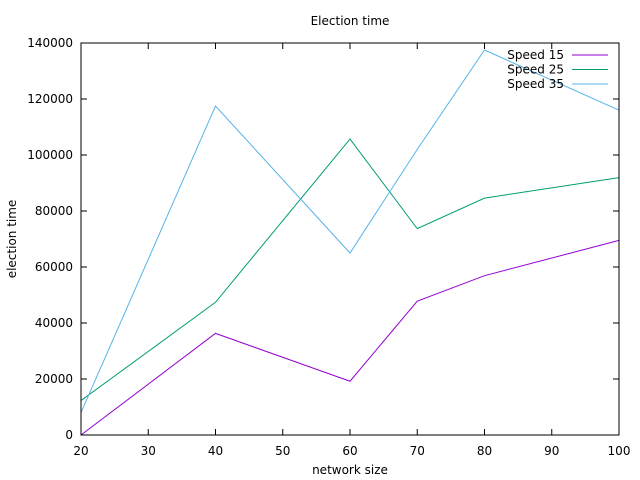 The height and width of the screenshot is (480, 640). Describe the element at coordinates (417, 451) in the screenshot. I see `x-tick-label: 70` at that location.